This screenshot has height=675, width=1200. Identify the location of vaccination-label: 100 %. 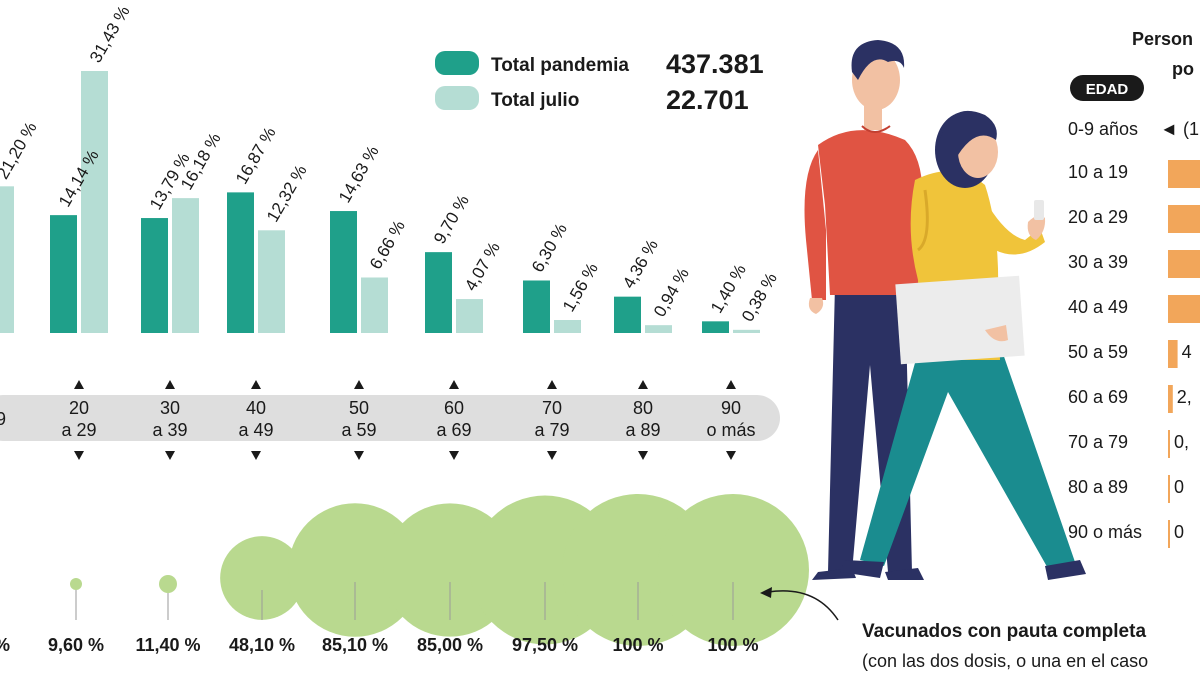
(637, 645).